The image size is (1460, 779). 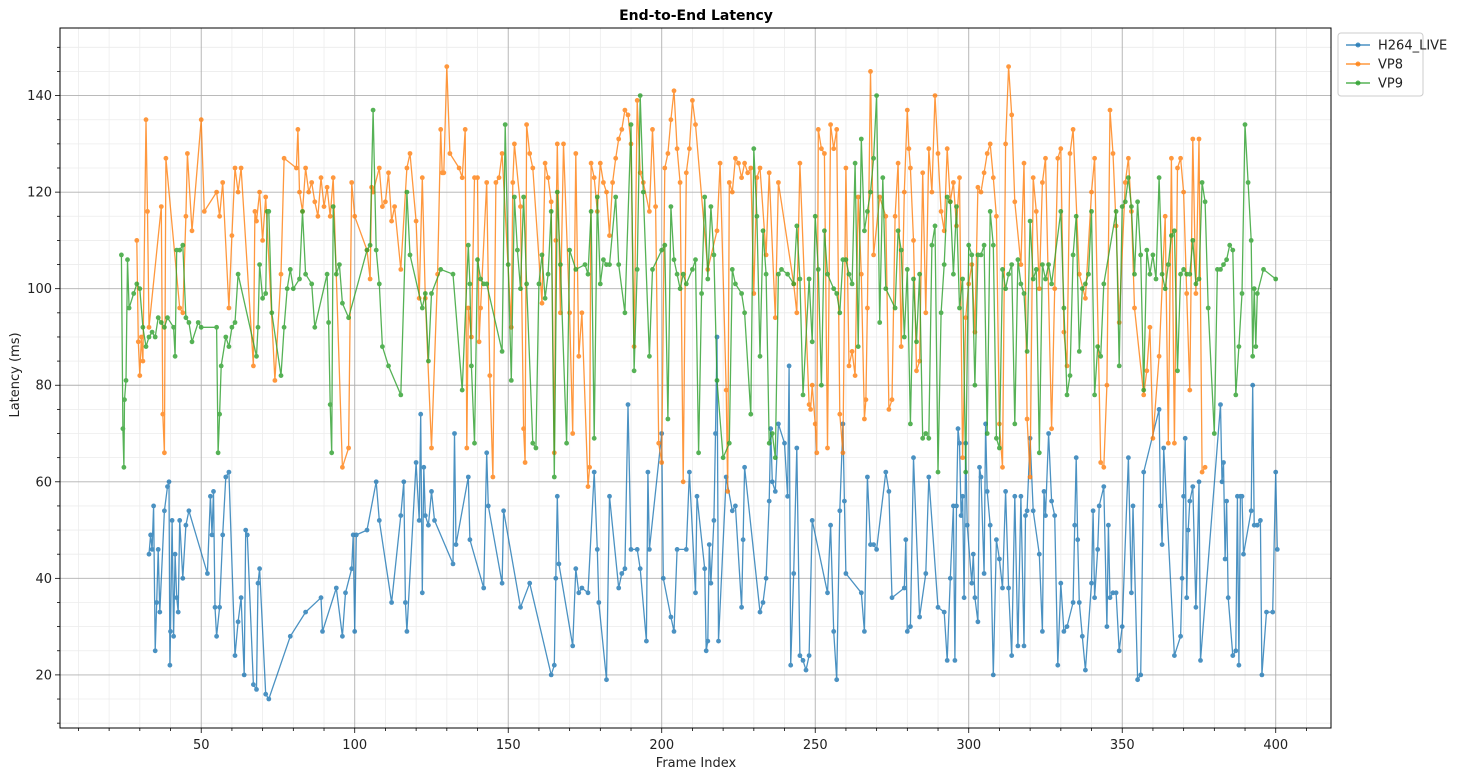 What do you see at coordinates (1358, 83) in the screenshot?
I see `legend-marker` at bounding box center [1358, 83].